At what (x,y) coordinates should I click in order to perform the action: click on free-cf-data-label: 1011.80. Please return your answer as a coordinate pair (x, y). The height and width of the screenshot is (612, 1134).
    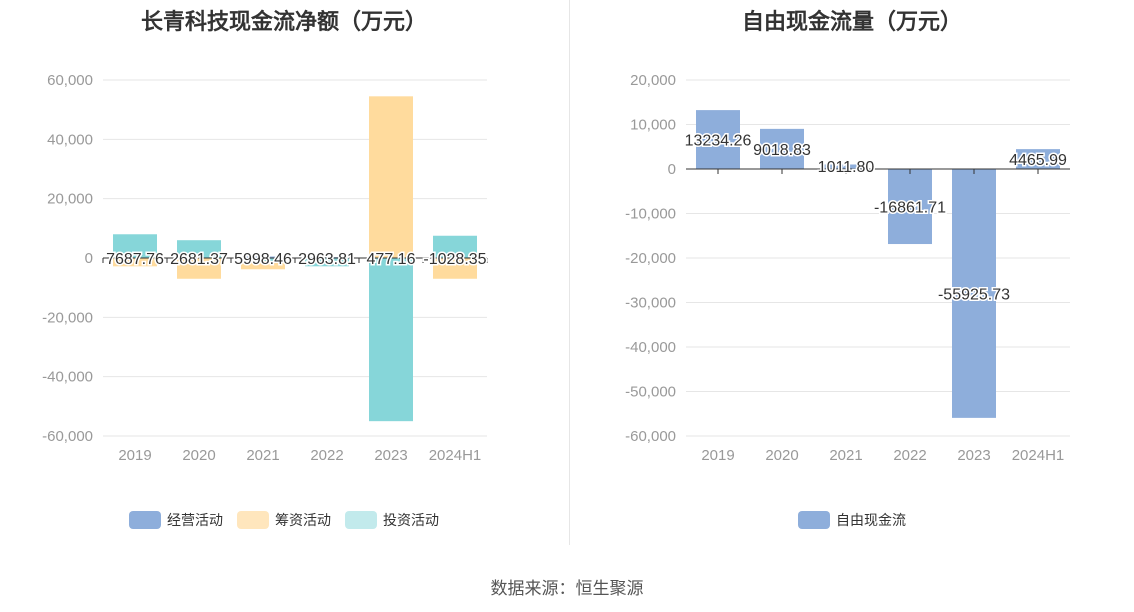
    Looking at the image, I should click on (846, 167).